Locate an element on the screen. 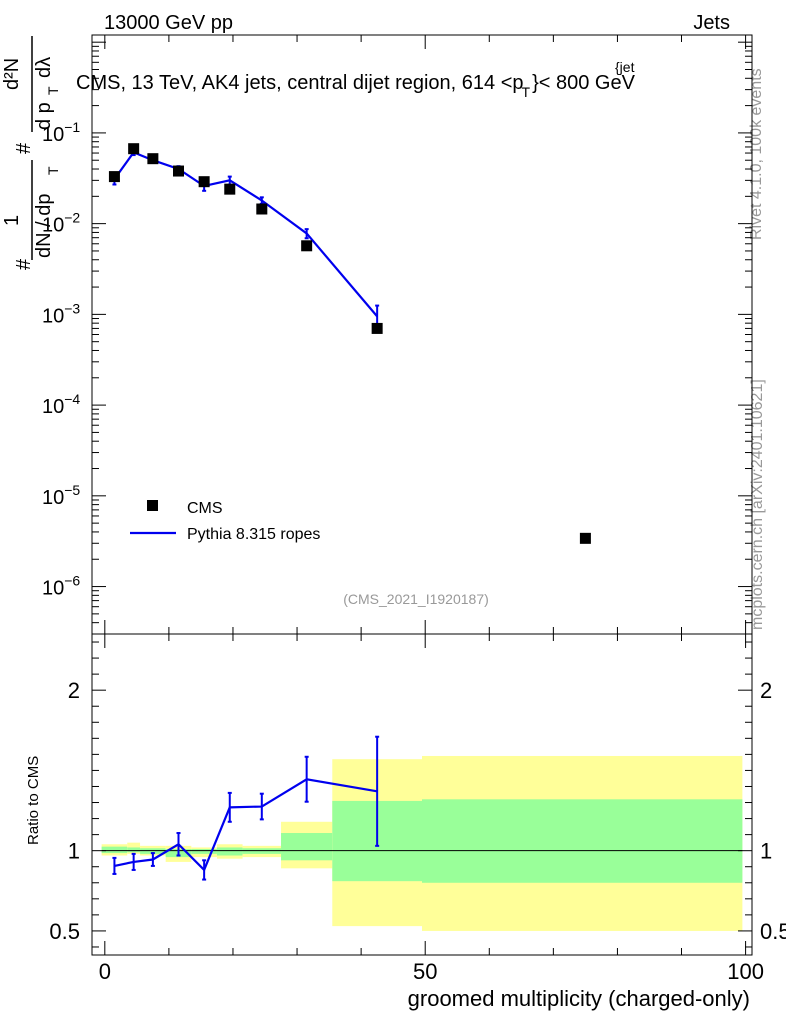 The image size is (786, 1024). legend-cms-label: CMS is located at coordinates (205, 508).